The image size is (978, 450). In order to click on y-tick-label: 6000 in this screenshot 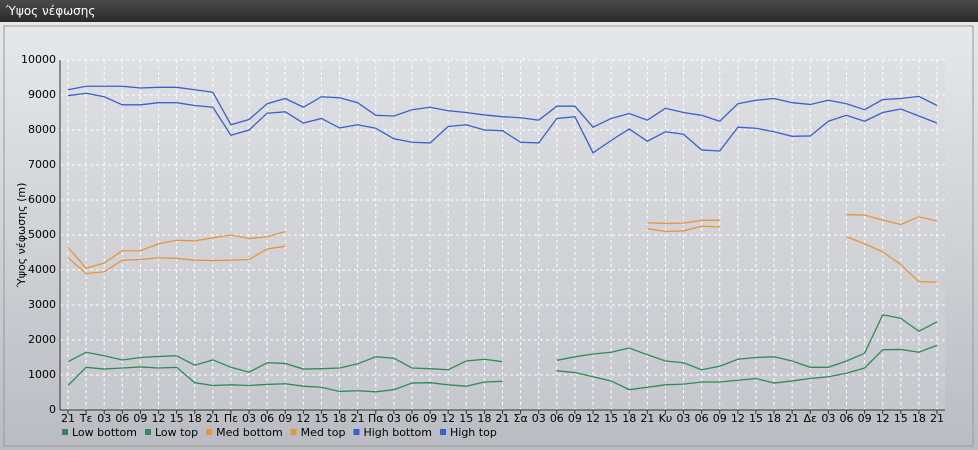, I will do `click(42, 199)`.